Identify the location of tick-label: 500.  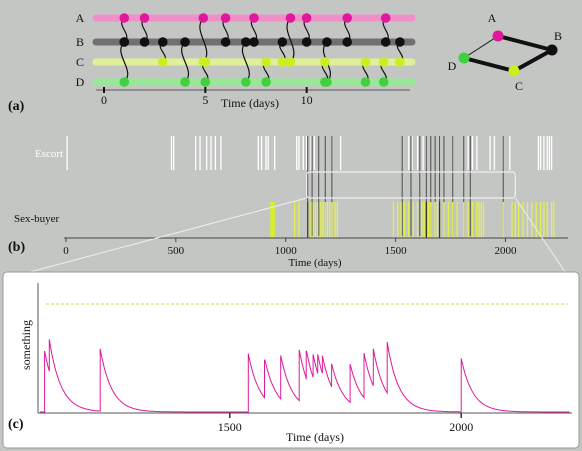
(176, 251).